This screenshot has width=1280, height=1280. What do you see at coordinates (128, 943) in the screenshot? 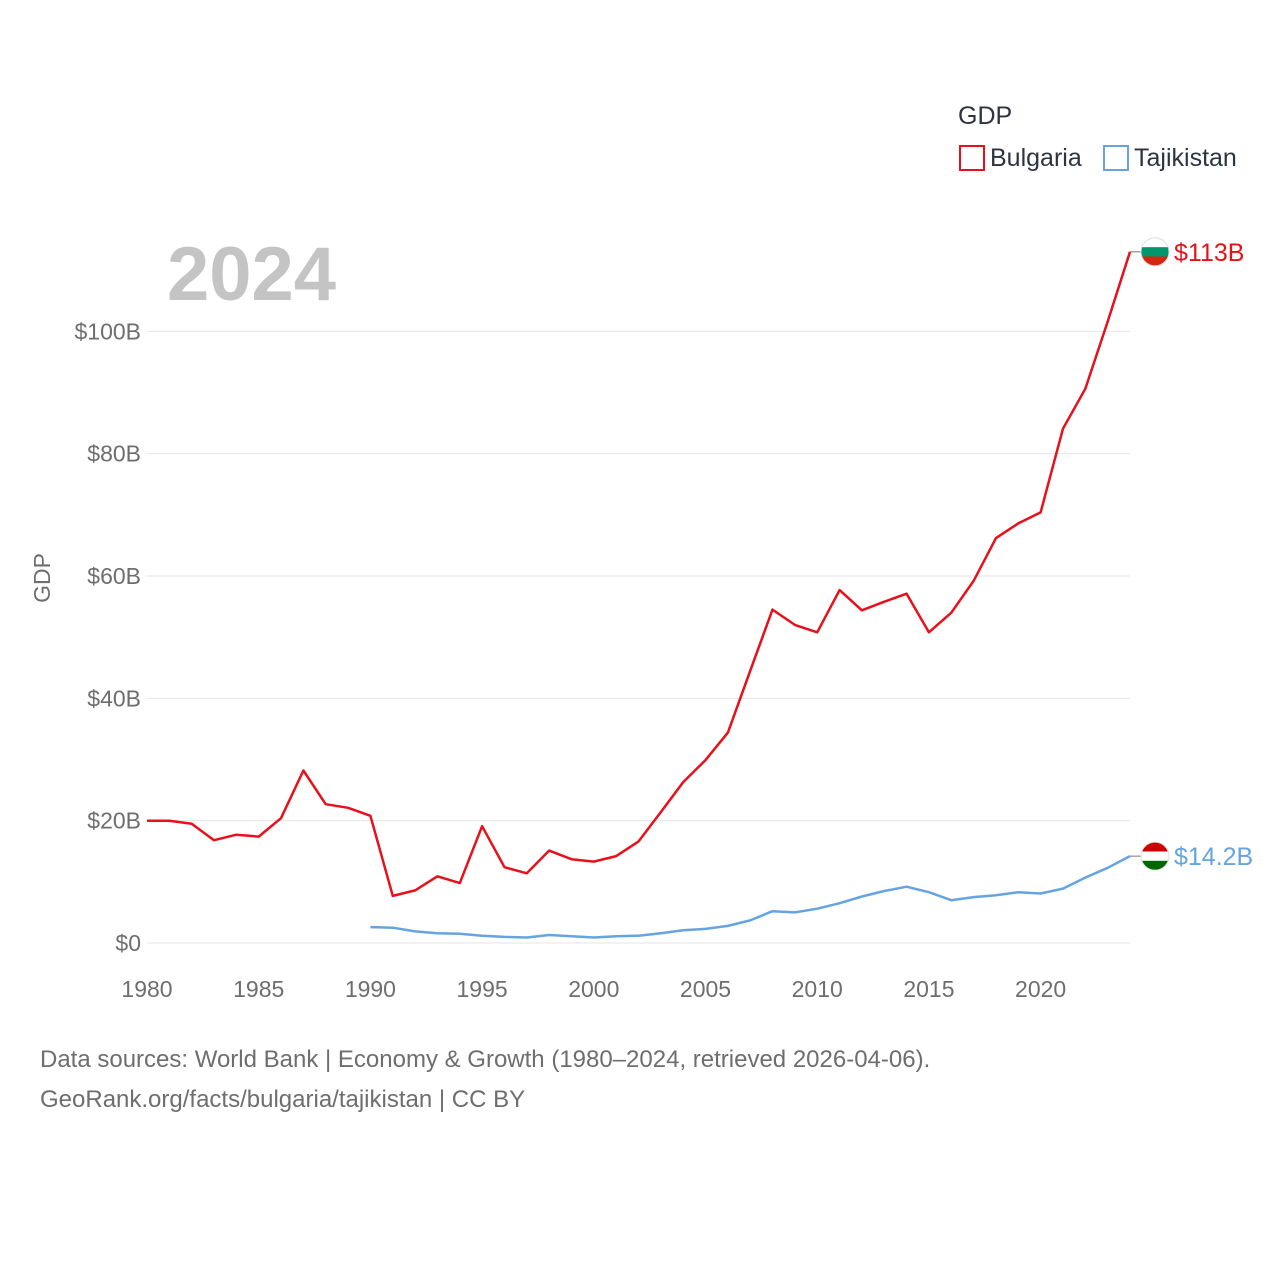
I see `y-tick-label-0: $0` at bounding box center [128, 943].